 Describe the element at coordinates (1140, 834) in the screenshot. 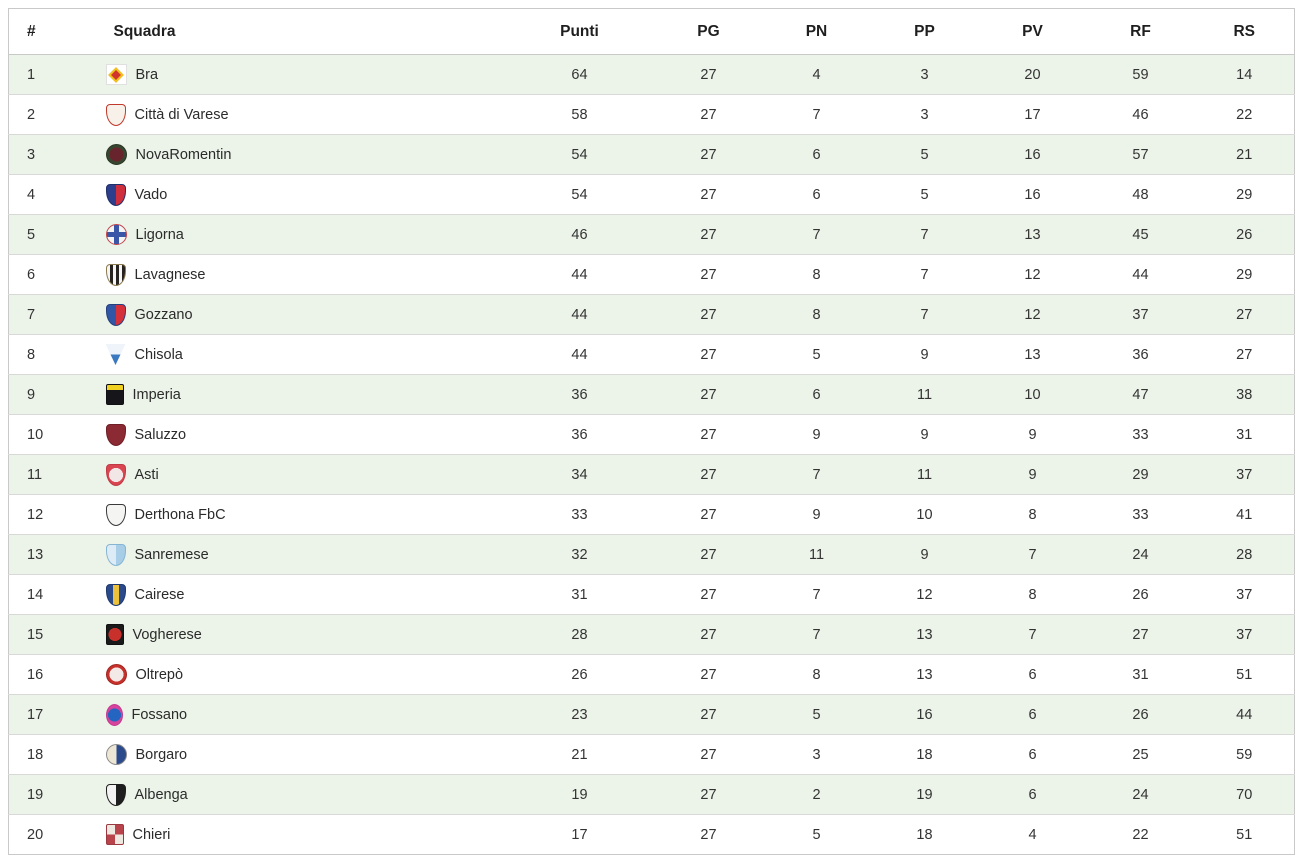

I see `goals-for-cell: 22` at that location.